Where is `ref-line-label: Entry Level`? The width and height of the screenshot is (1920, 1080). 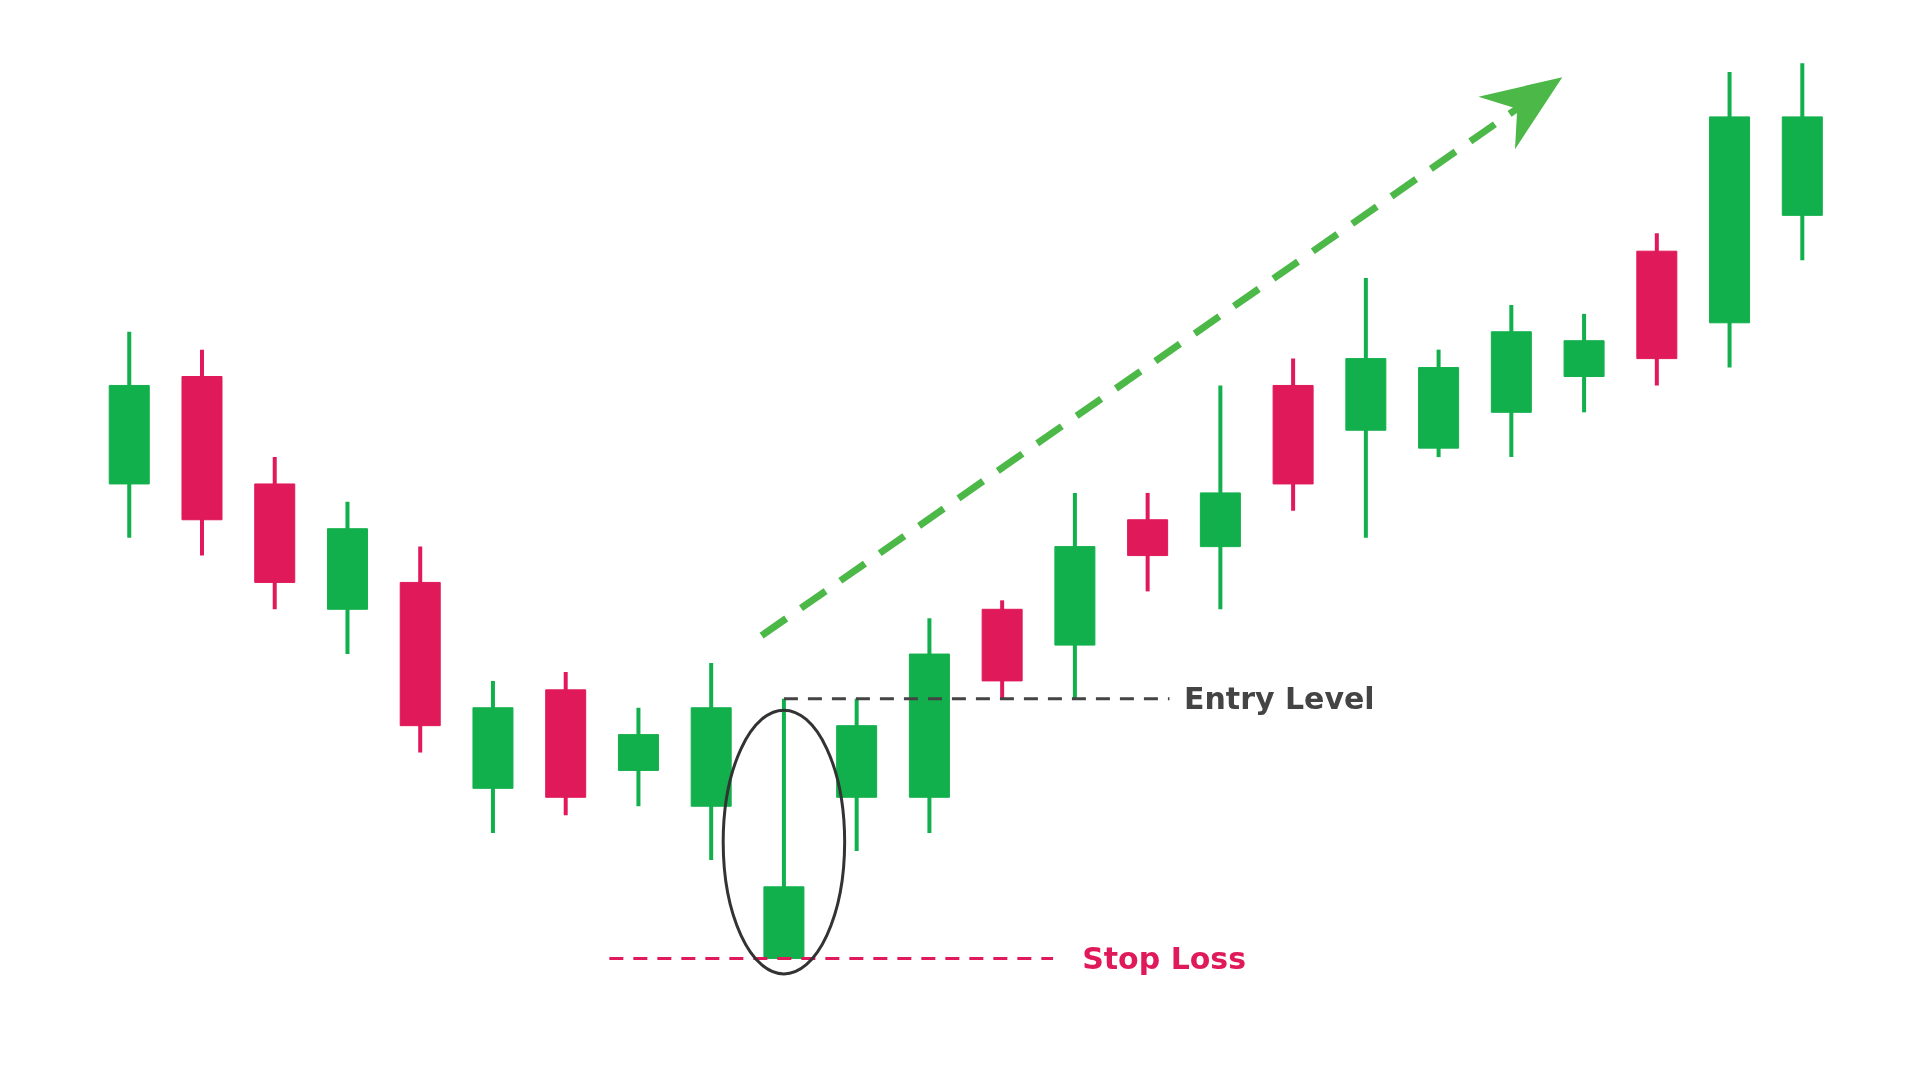 ref-line-label: Entry Level is located at coordinates (1279, 699).